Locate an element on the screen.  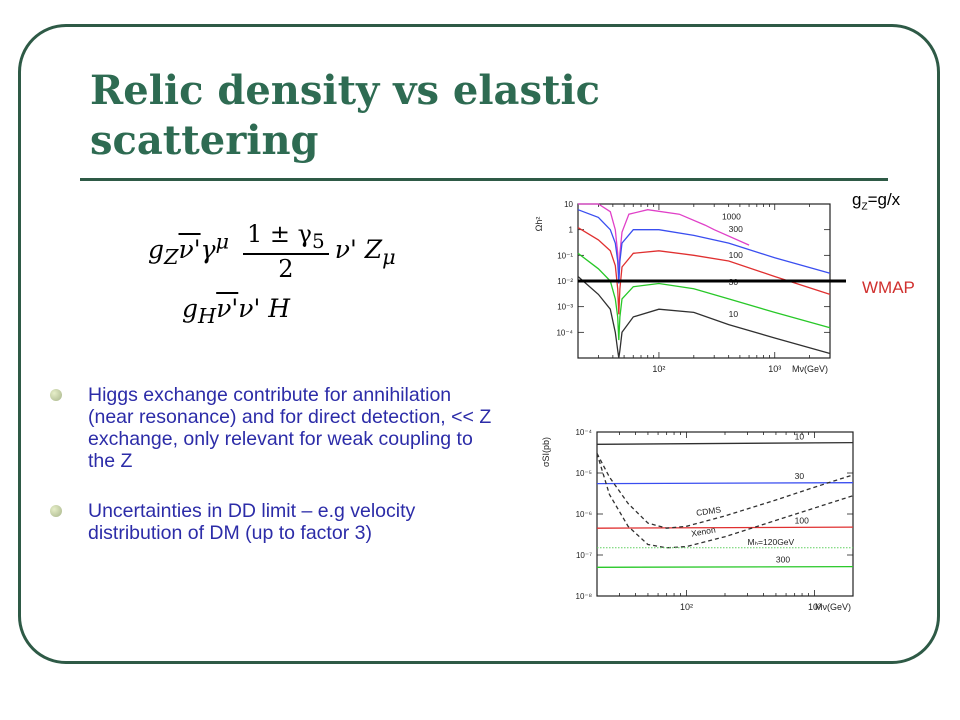
y-tick-label: 10⁻¹ is located at coordinates (565, 255).